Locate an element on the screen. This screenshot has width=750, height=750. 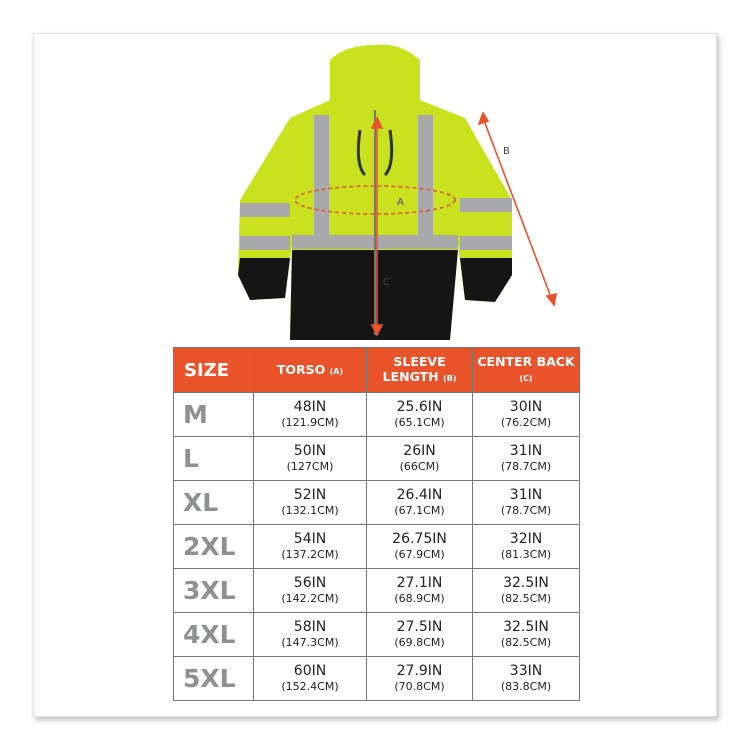
label-a: A is located at coordinates (400, 202).